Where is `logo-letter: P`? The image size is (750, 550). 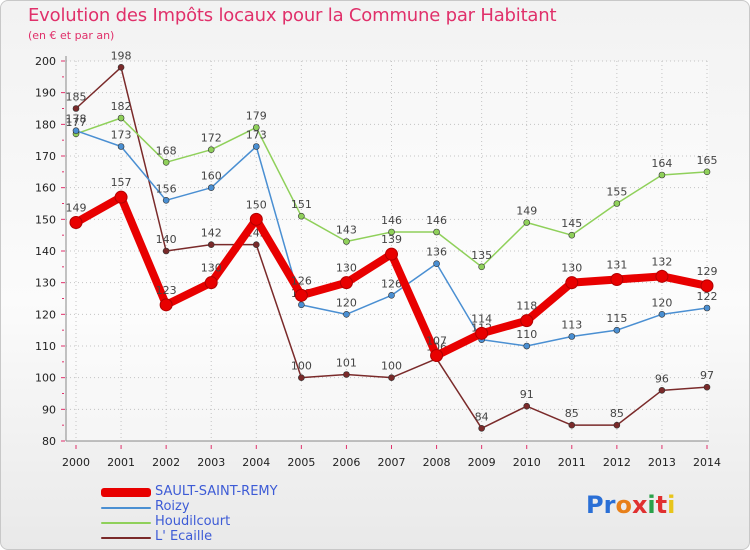
logo-letter: P is located at coordinates (595, 505).